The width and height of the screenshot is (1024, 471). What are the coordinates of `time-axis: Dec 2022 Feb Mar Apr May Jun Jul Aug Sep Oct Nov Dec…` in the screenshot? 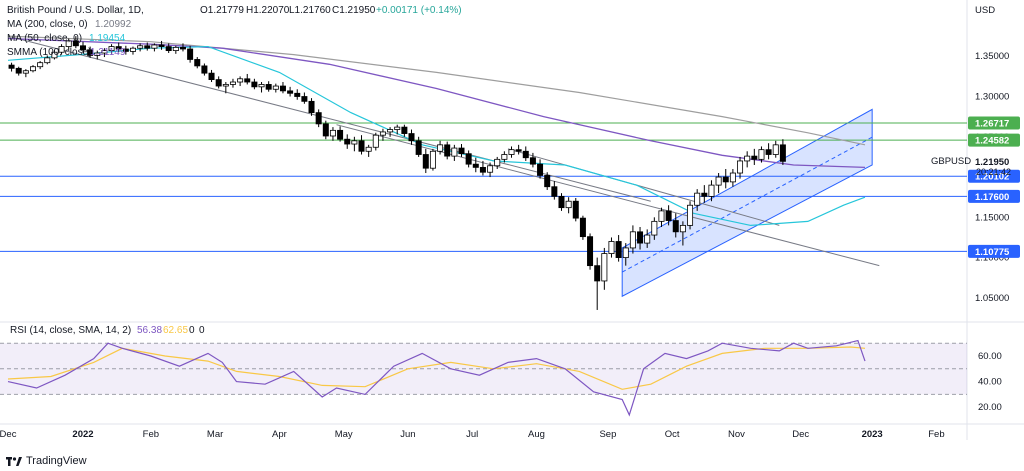 It's located at (472, 434).